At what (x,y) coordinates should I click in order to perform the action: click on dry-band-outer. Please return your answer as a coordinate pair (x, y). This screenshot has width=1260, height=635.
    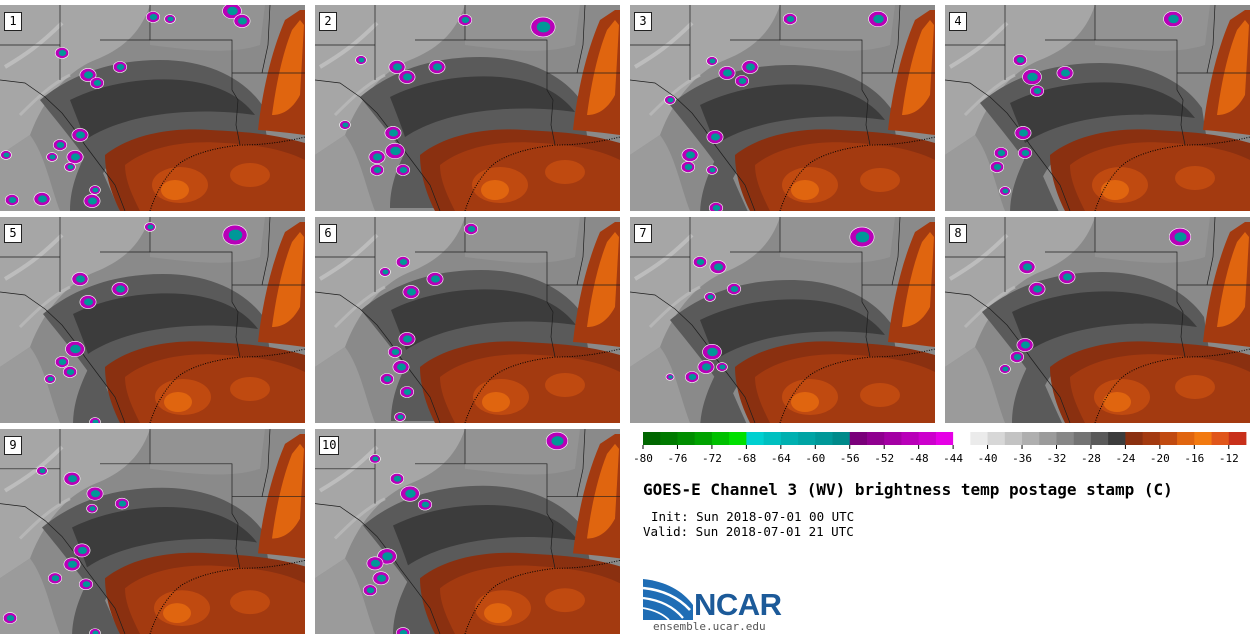
    Looking at the image, I should click on (723, 394).